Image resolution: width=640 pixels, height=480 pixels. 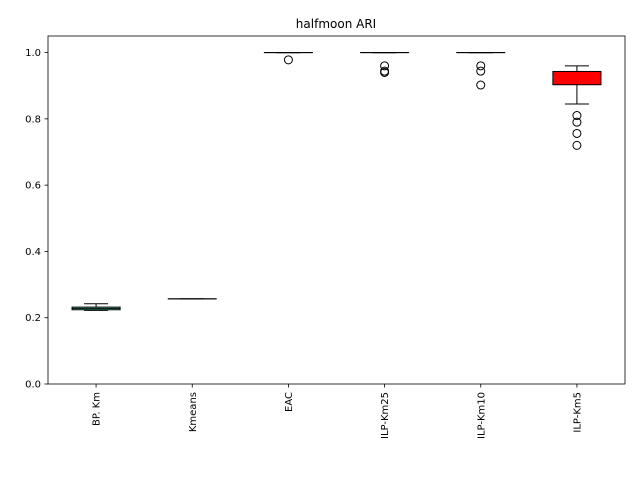 What do you see at coordinates (33, 119) in the screenshot?
I see `y-tick-label: 0.8` at bounding box center [33, 119].